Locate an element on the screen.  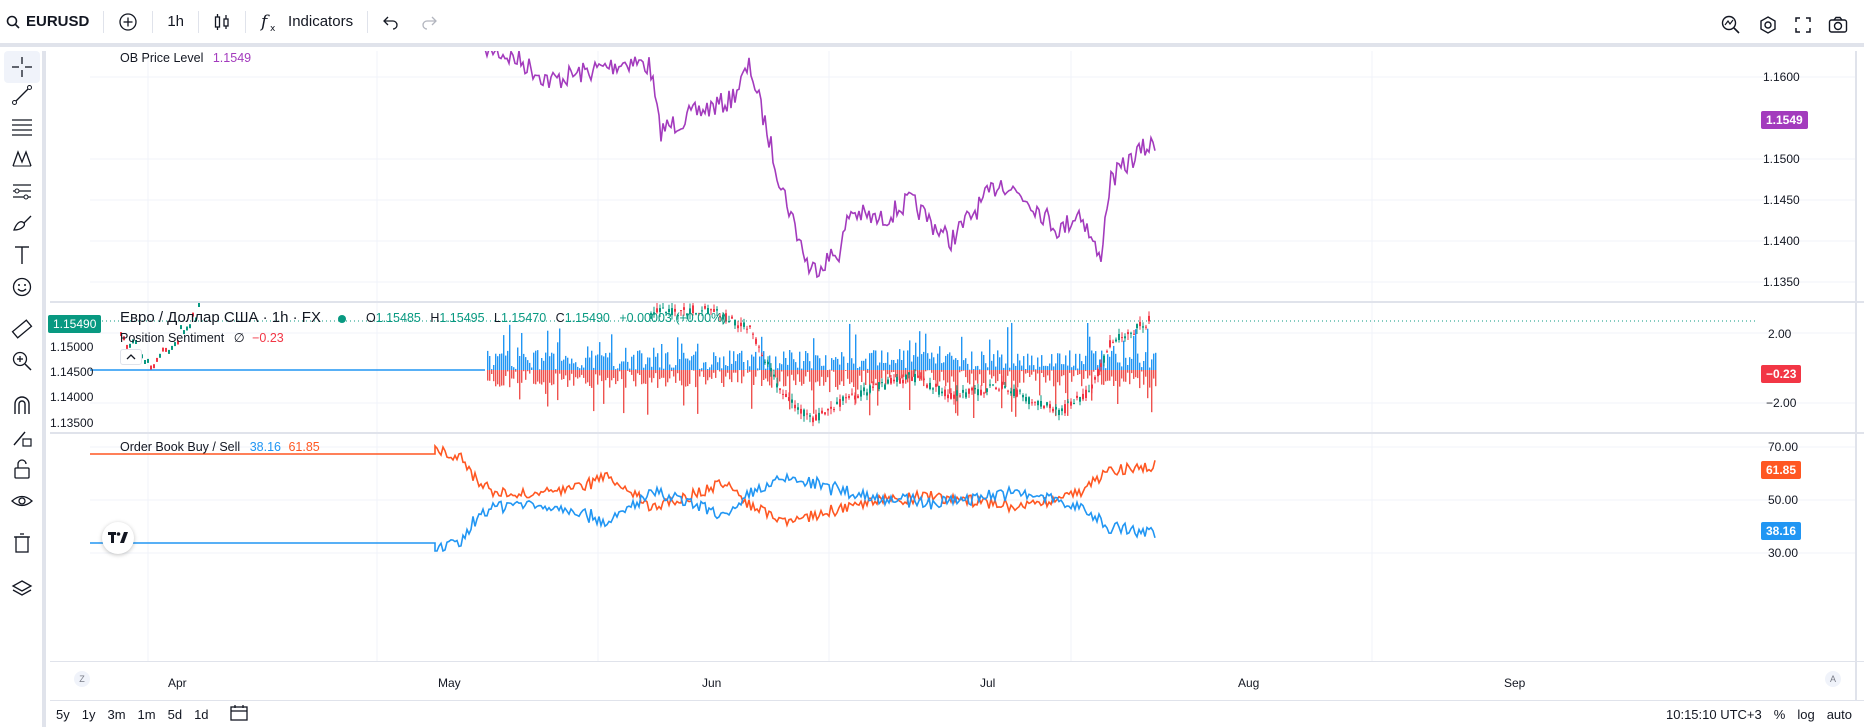
redo-button is located at coordinates (429, 22).